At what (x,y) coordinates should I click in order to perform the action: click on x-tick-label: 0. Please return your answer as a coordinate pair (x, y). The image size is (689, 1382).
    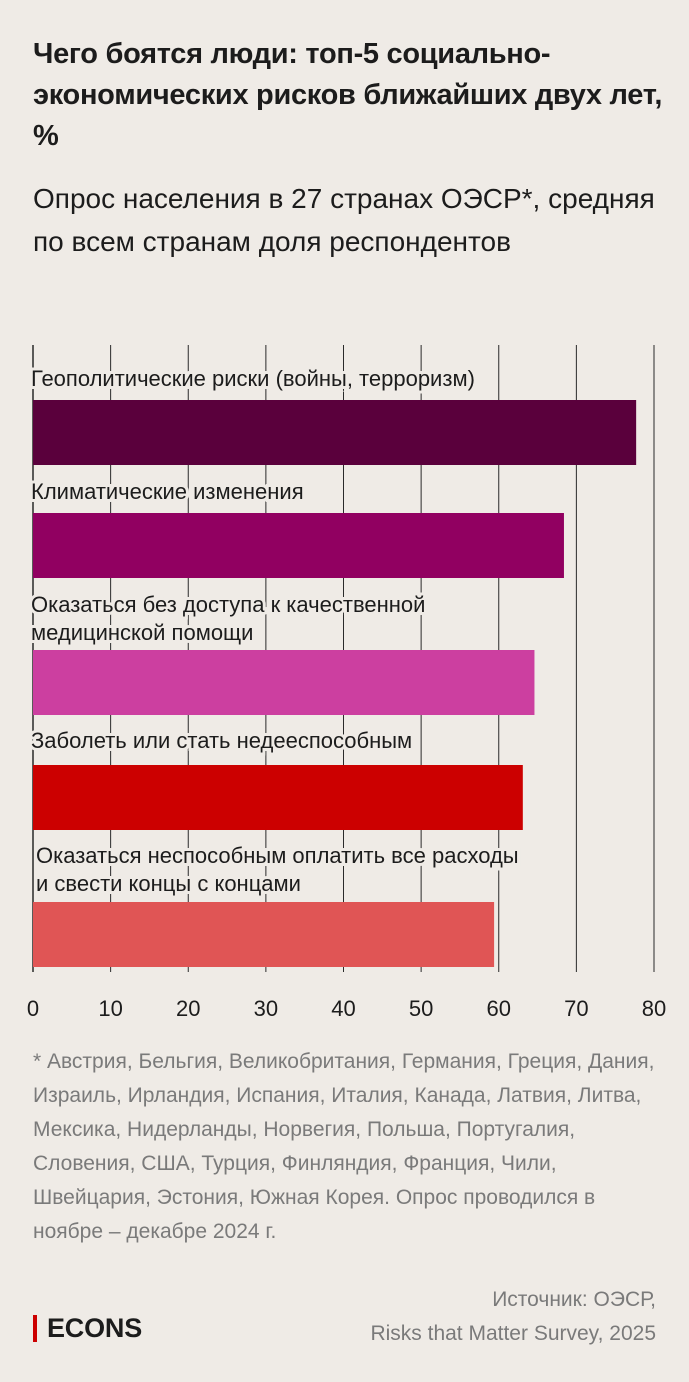
    Looking at the image, I should click on (33, 1008).